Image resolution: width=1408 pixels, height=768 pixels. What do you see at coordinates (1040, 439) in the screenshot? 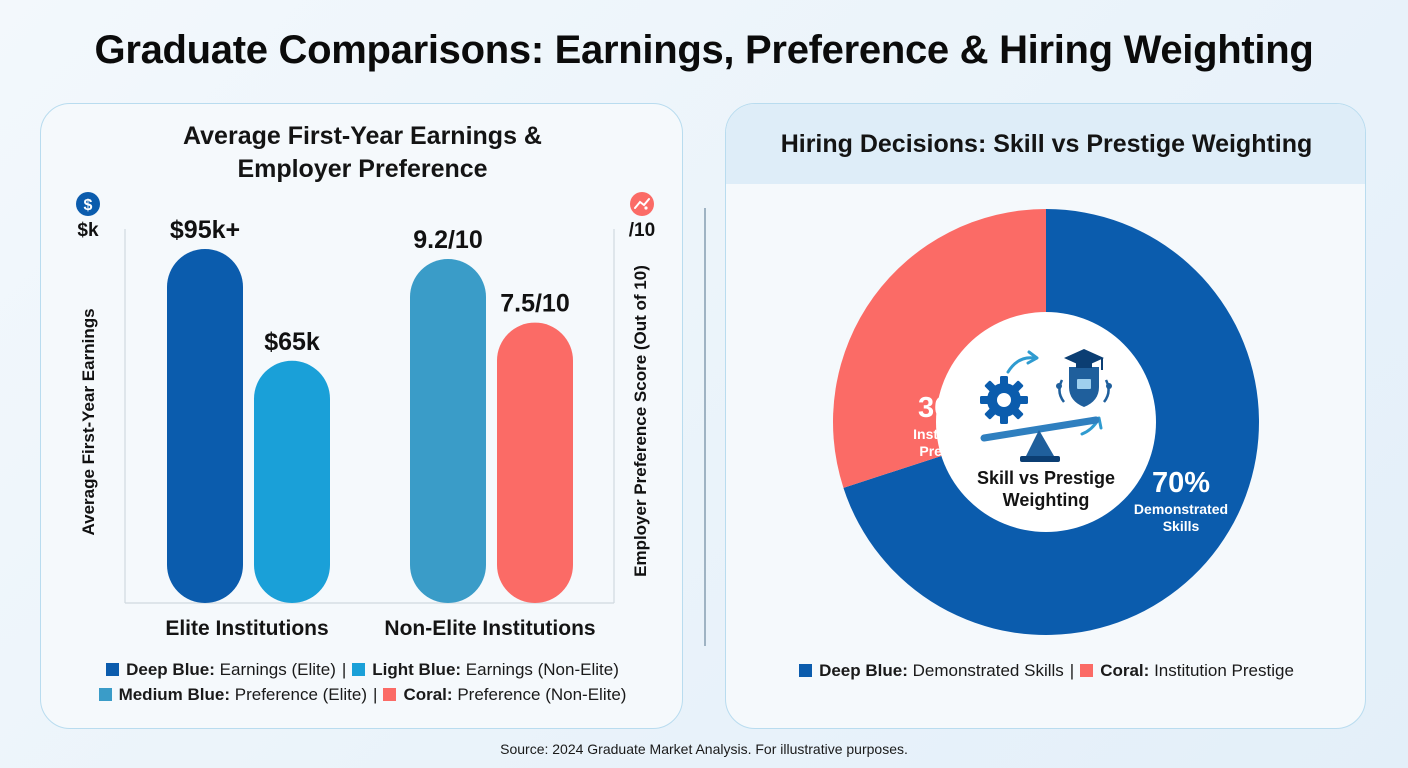
I see `balance-scale-icon` at bounding box center [1040, 439].